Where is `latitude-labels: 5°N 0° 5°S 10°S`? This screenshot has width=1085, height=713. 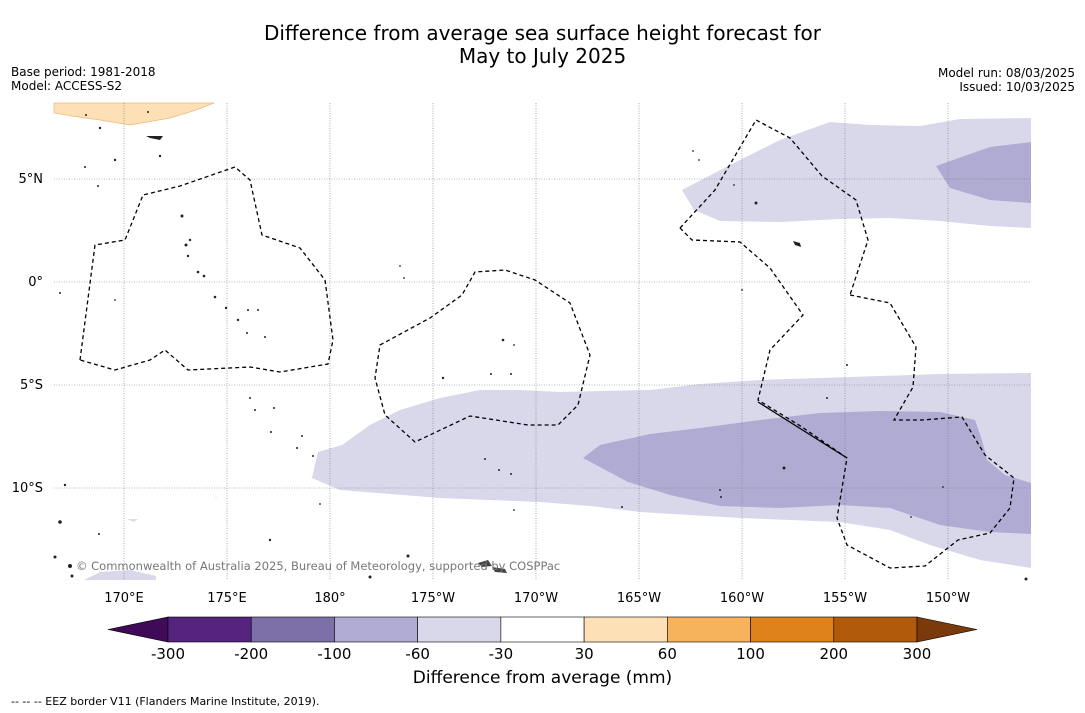 latitude-labels: 5°N 0° 5°S 10°S is located at coordinates (27, 334).